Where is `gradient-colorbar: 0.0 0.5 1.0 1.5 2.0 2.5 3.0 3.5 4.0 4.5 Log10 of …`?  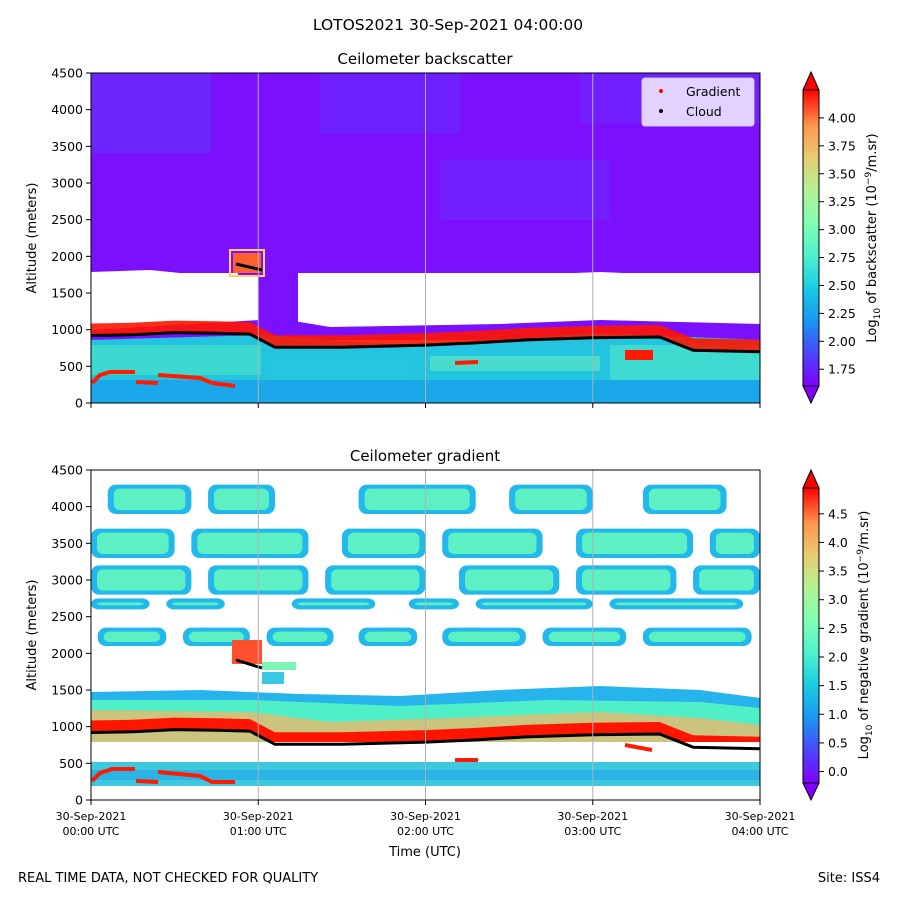 gradient-colorbar: 0.0 0.5 1.0 1.5 2.0 2.5 3.0 3.5 4.0 4.5 Log10 of … is located at coordinates (838, 635).